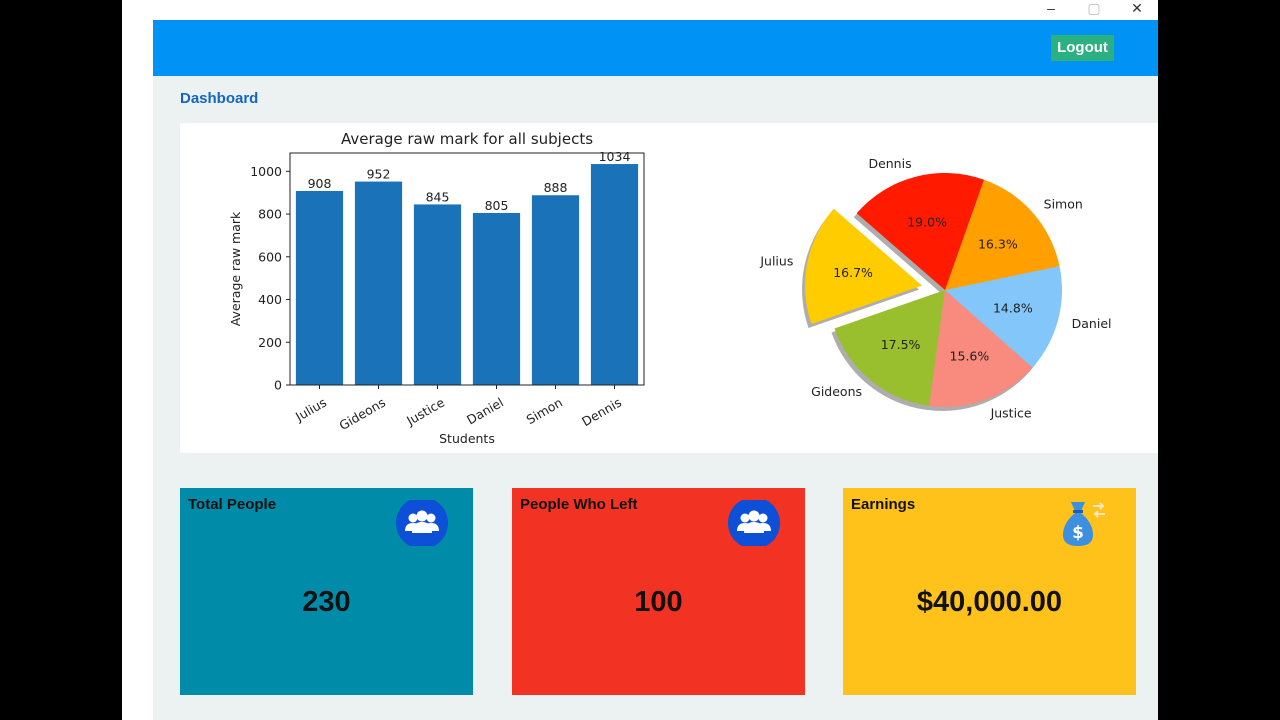 The height and width of the screenshot is (720, 1280). What do you see at coordinates (497, 205) in the screenshot?
I see `bar-data-label: 805` at bounding box center [497, 205].